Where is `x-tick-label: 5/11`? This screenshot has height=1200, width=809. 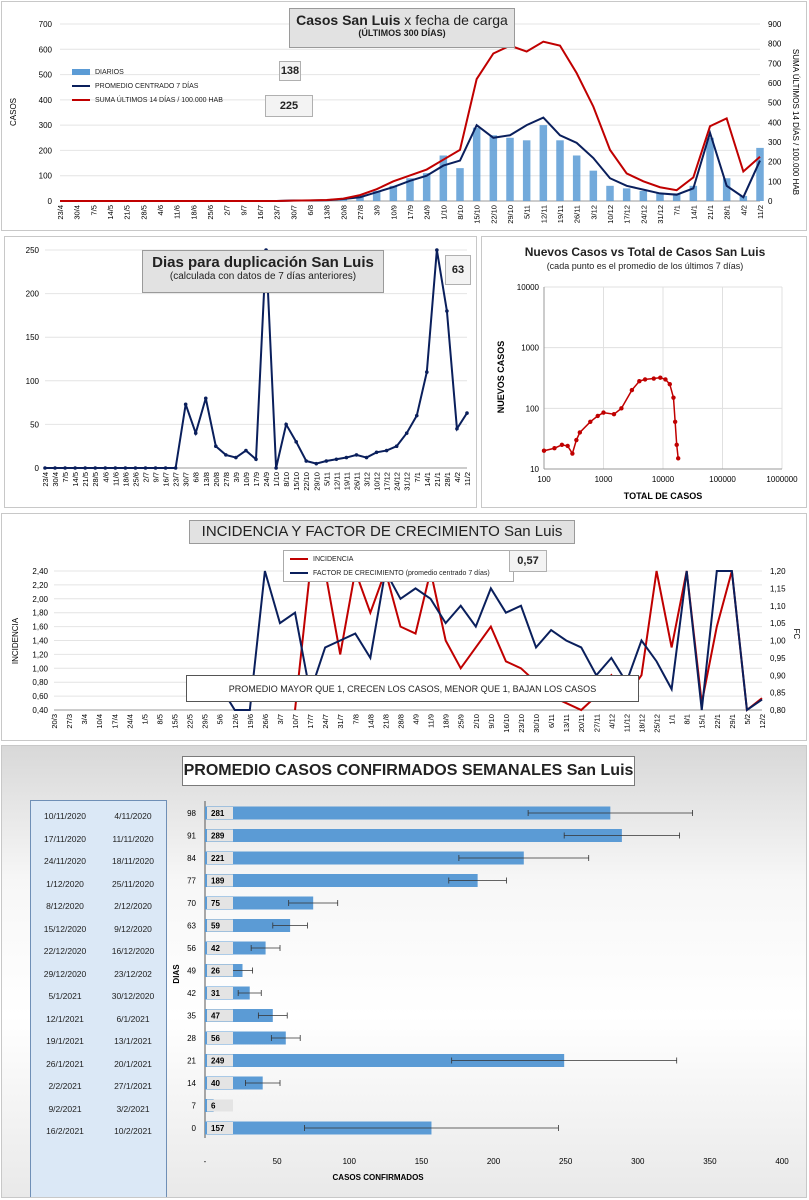
x-tick-label: 5/11 is located at coordinates (326, 479).